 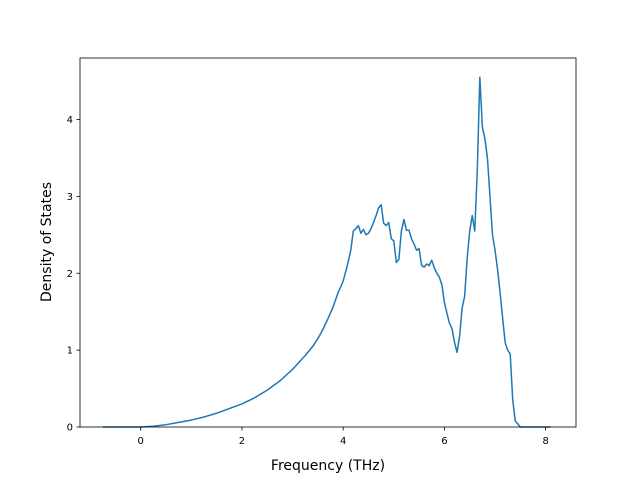 I want to click on x-tick-label: 4, so click(x=343, y=441).